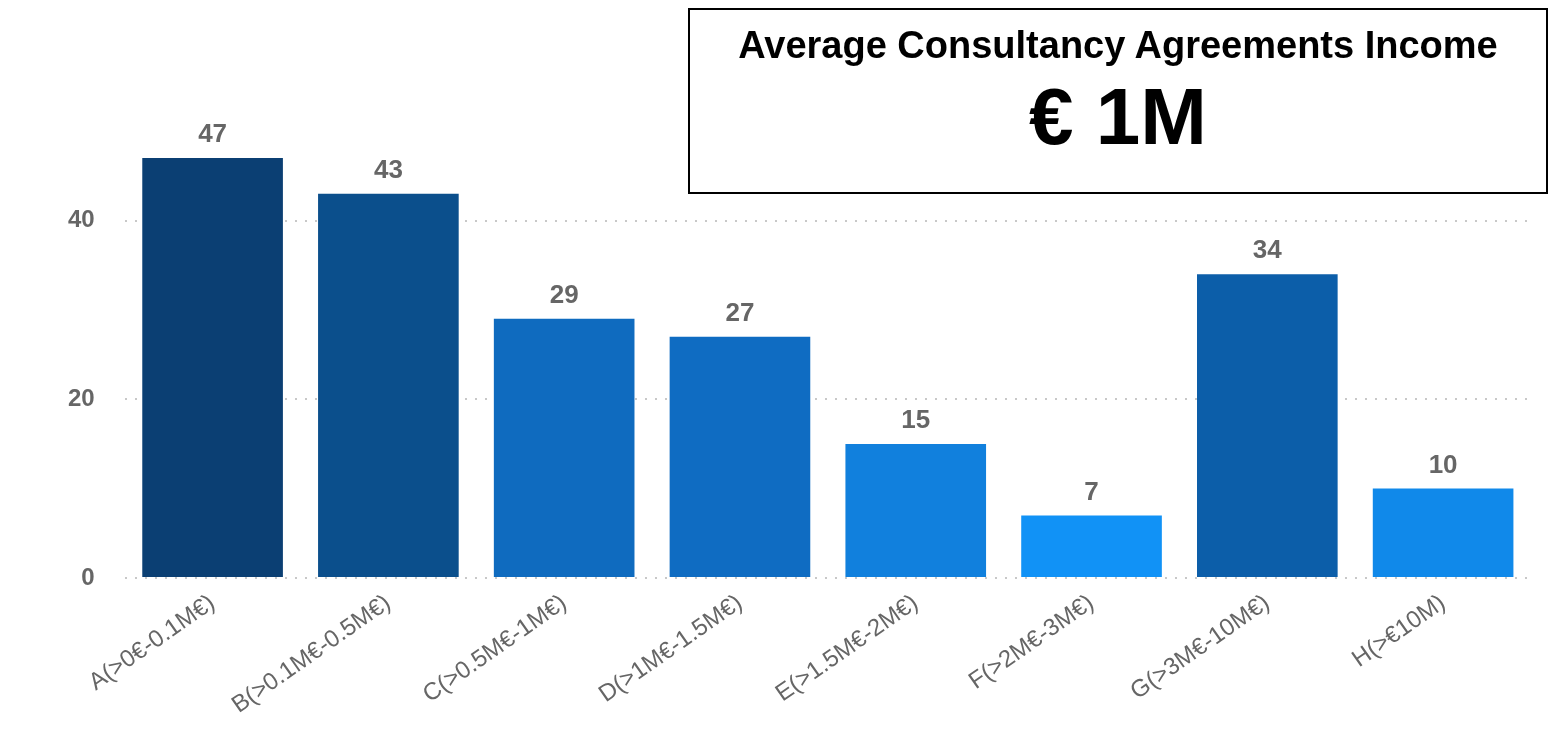 The height and width of the screenshot is (731, 1549). Describe the element at coordinates (1118, 45) in the screenshot. I see `text: Average Consultancy Agreements Income` at that location.